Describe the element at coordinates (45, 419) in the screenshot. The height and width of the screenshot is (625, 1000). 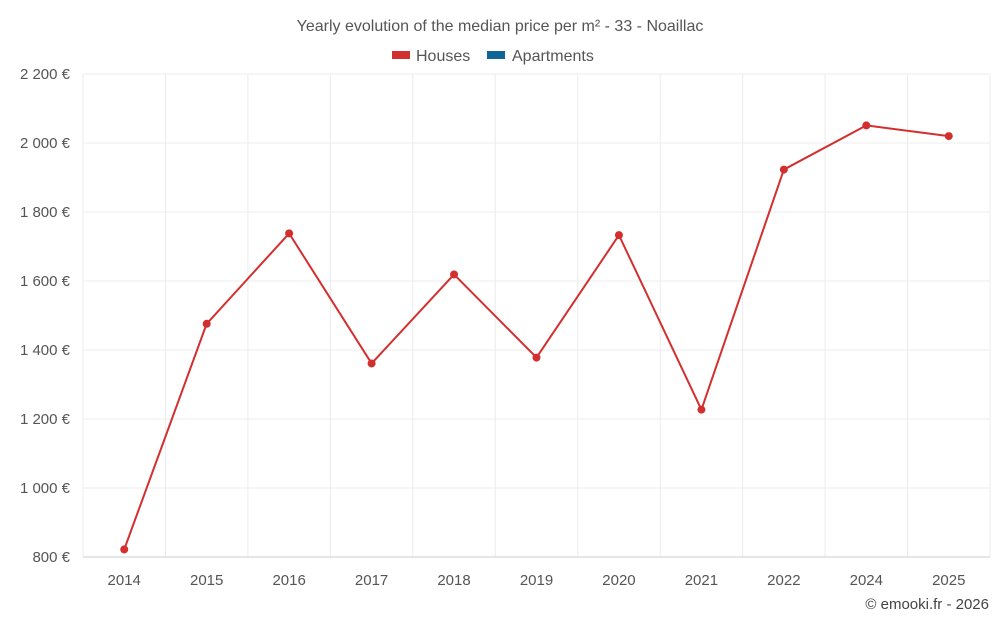
I see `y-tick-label: 1 200 €` at that location.